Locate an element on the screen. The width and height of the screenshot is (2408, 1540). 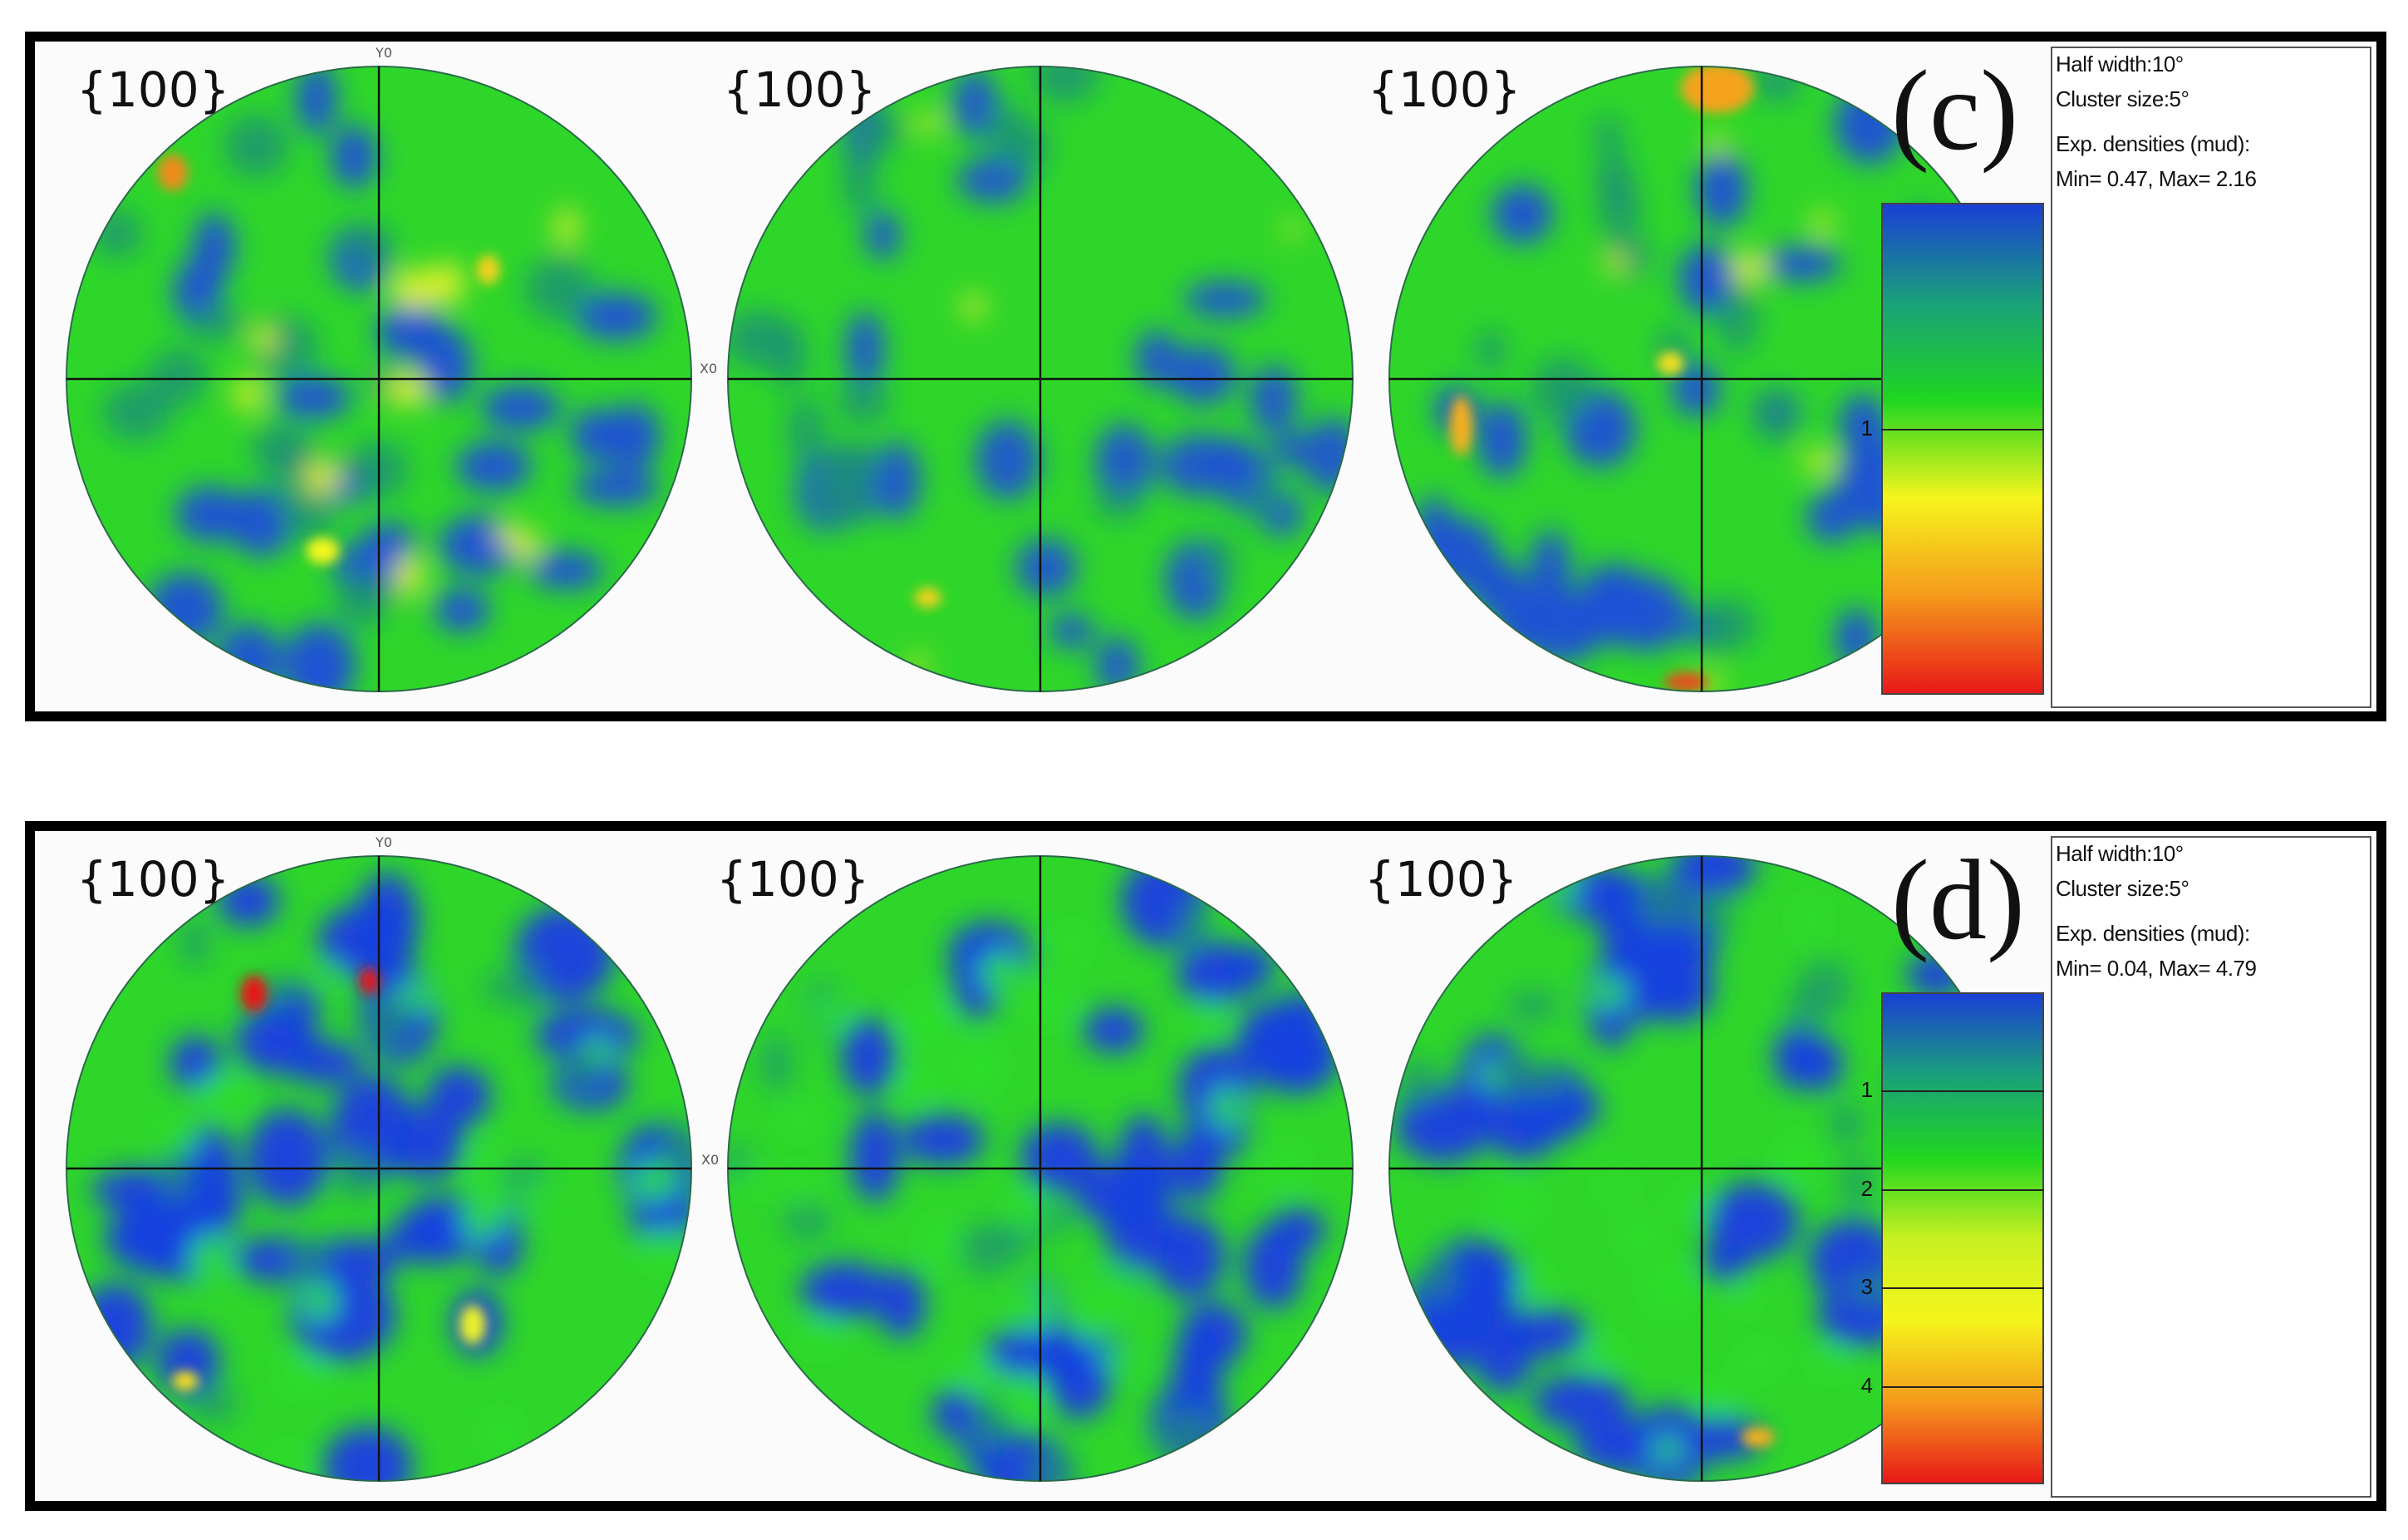
x-axis-label: X0 is located at coordinates (710, 1160).